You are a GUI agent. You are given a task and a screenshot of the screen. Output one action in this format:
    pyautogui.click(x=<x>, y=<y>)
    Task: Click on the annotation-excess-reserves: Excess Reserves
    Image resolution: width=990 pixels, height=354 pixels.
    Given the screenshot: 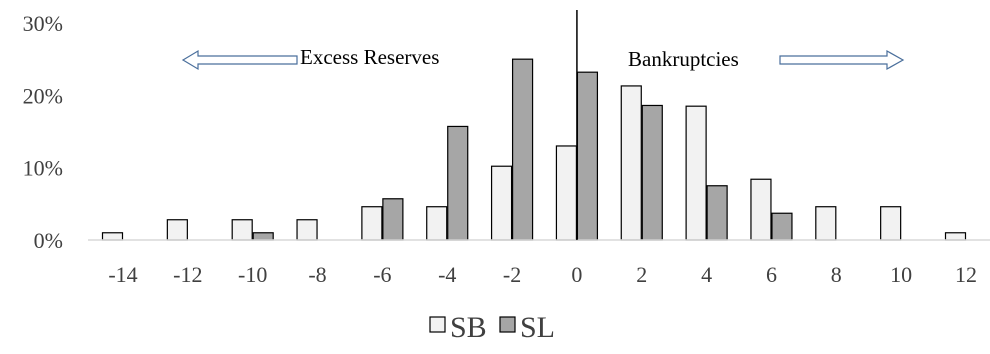 What is the action you would take?
    pyautogui.click(x=310, y=58)
    